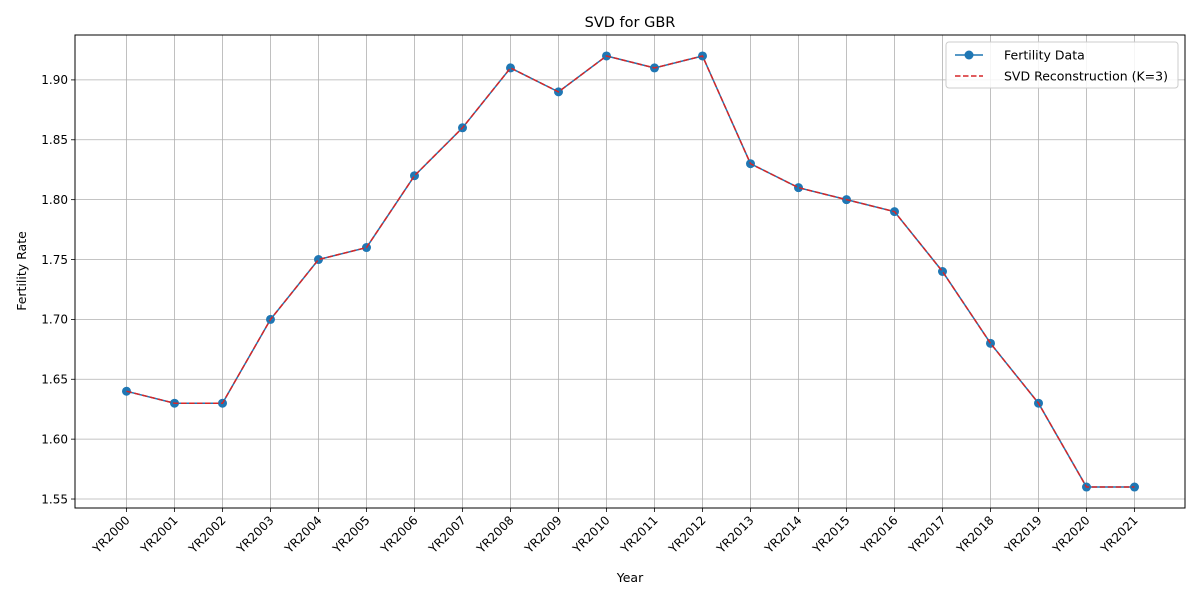 The width and height of the screenshot is (1200, 600). I want to click on legend: Fertility Data SVD Reconstruction (K=3), so click(1062, 65).